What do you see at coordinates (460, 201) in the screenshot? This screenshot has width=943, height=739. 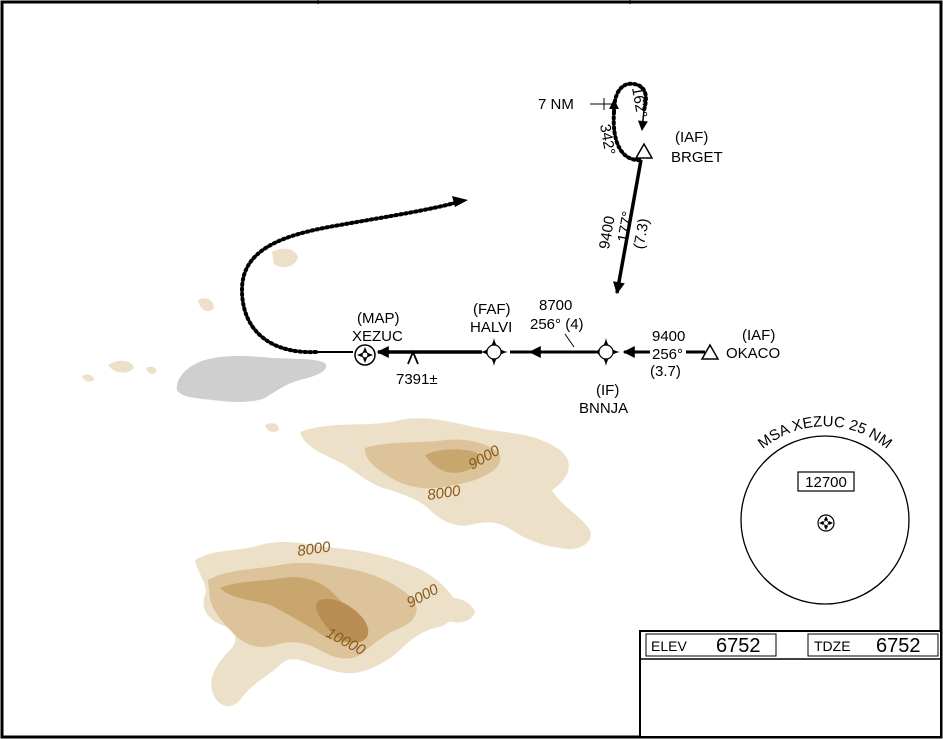 I see `missed-approach-arrowhead` at bounding box center [460, 201].